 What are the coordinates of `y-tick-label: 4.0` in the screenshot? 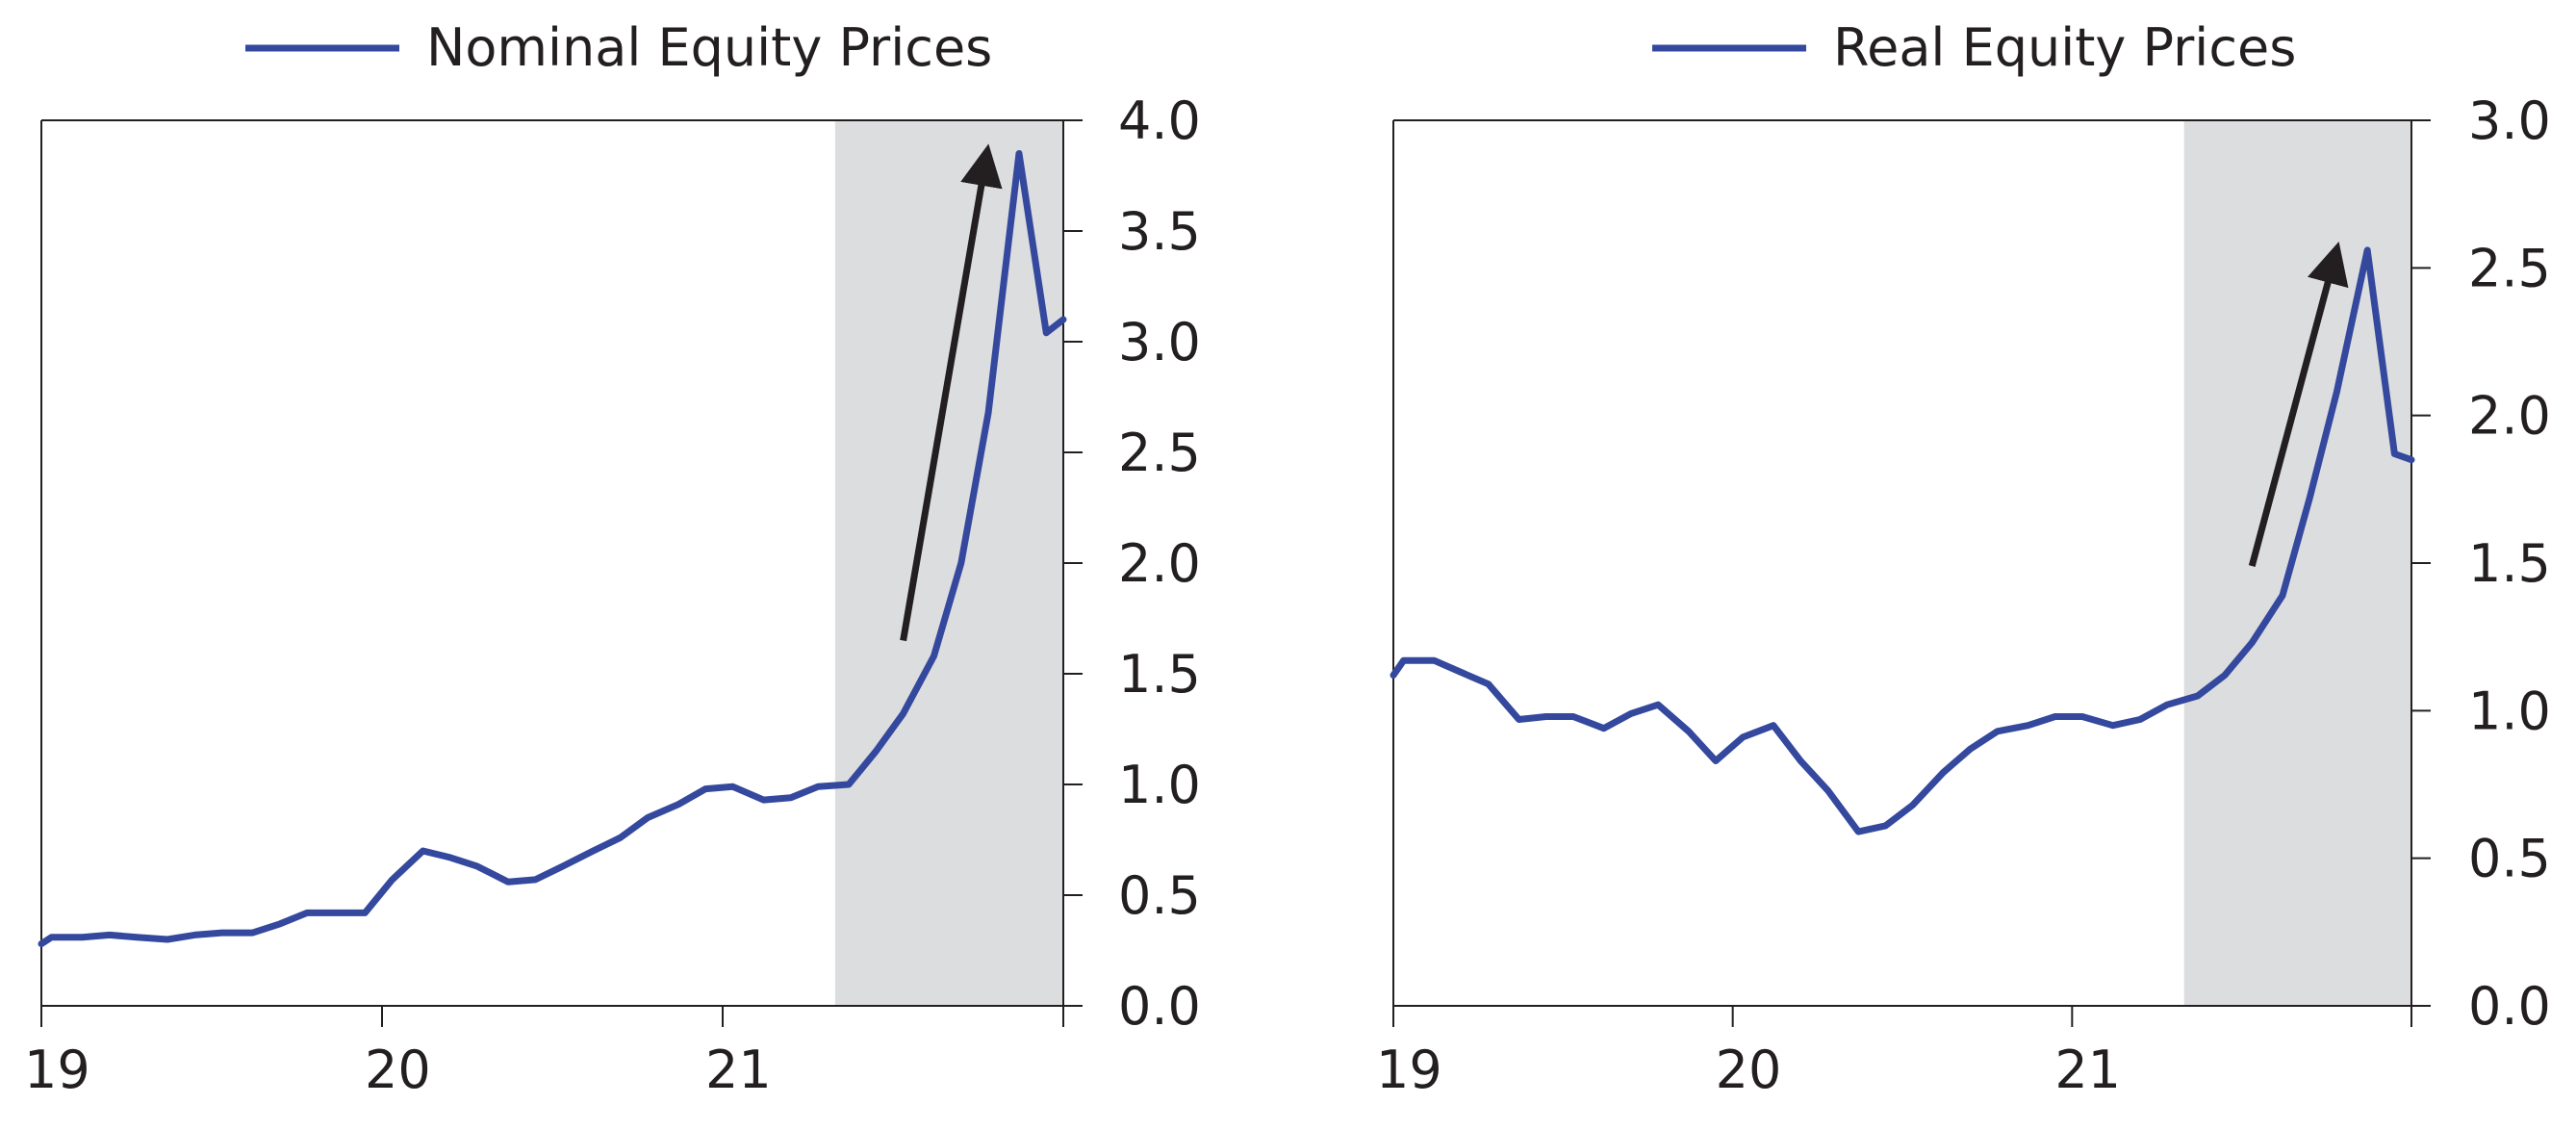 It's located at (1159, 120).